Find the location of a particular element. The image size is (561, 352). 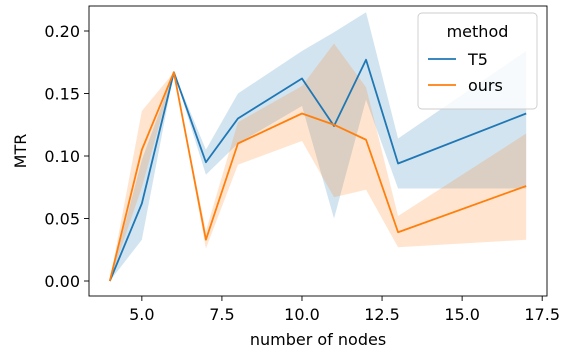

legend-entries: T5 ours is located at coordinates (465, 72).